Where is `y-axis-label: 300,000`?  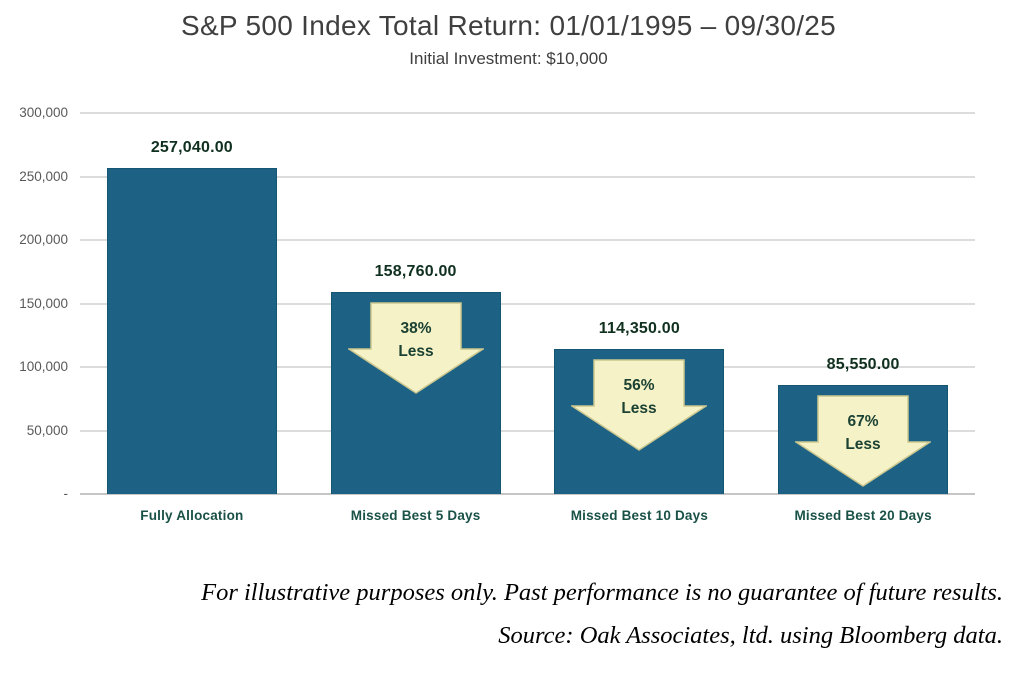 y-axis-label: 300,000 is located at coordinates (43, 112).